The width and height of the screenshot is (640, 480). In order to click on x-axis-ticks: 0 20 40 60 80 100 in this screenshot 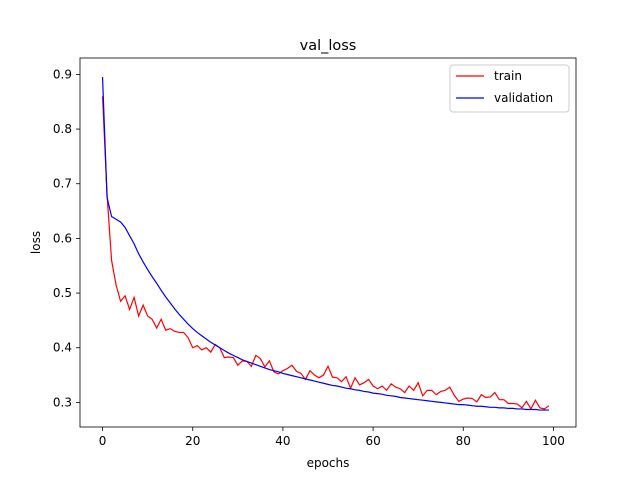, I will do `click(332, 437)`.